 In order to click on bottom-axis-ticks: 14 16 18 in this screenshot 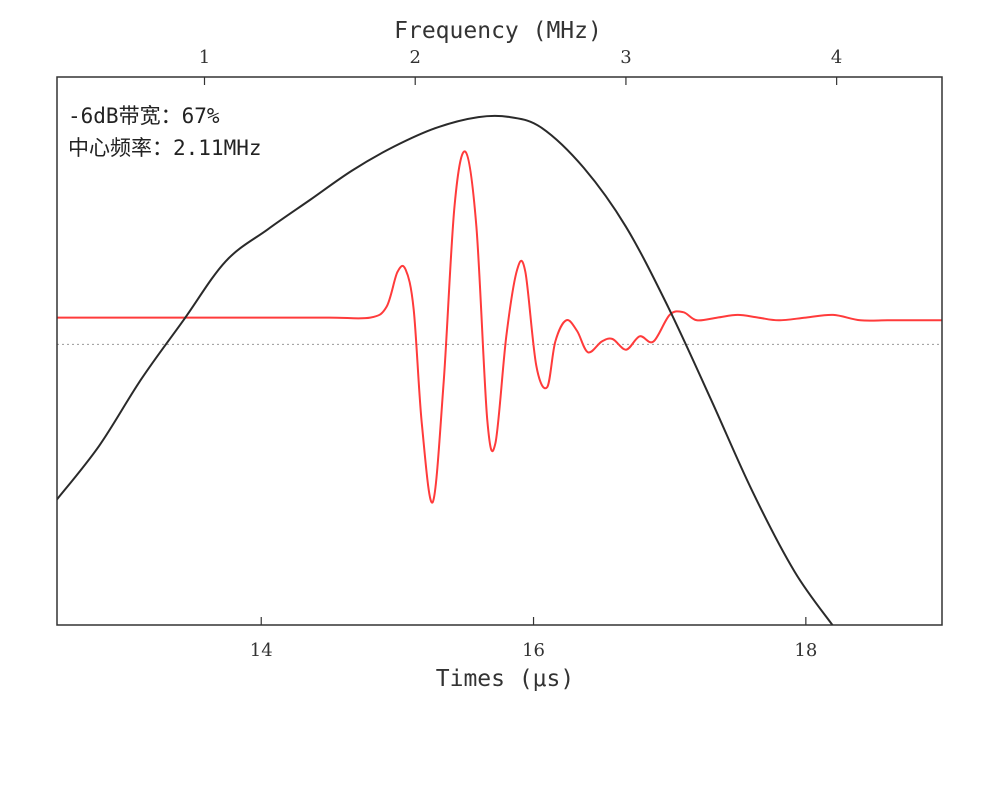, I will do `click(533, 639)`.